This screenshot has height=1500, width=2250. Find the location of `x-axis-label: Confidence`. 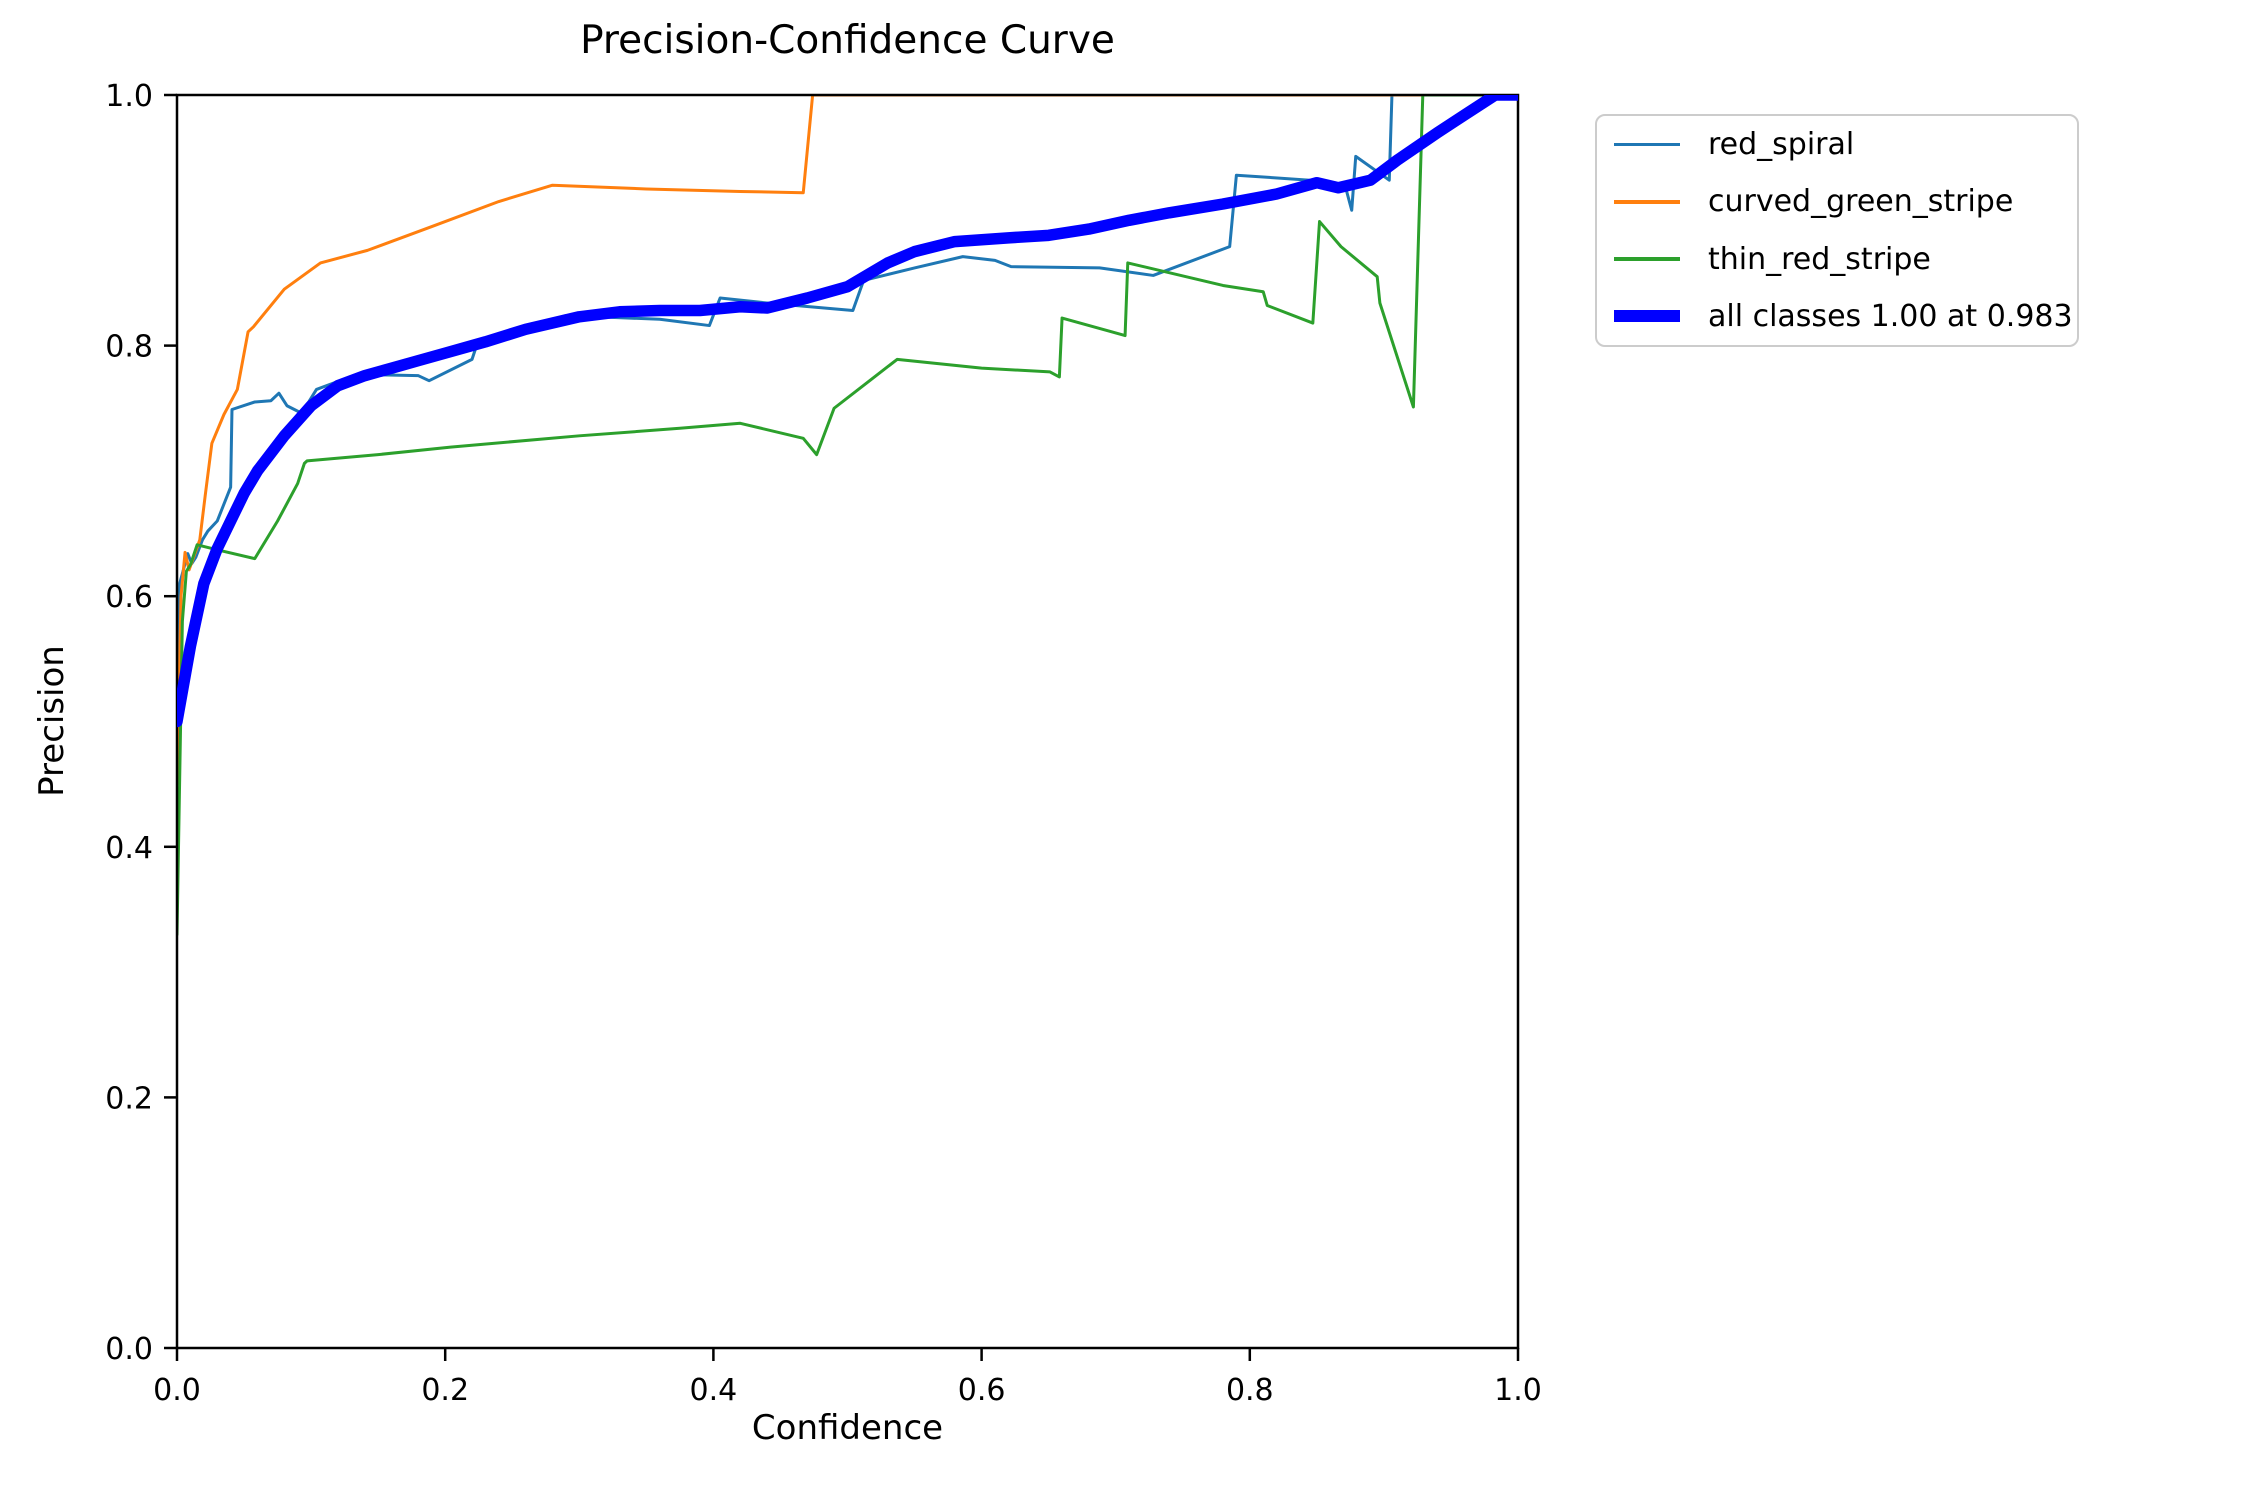

x-axis-label: Confidence is located at coordinates (847, 1428).